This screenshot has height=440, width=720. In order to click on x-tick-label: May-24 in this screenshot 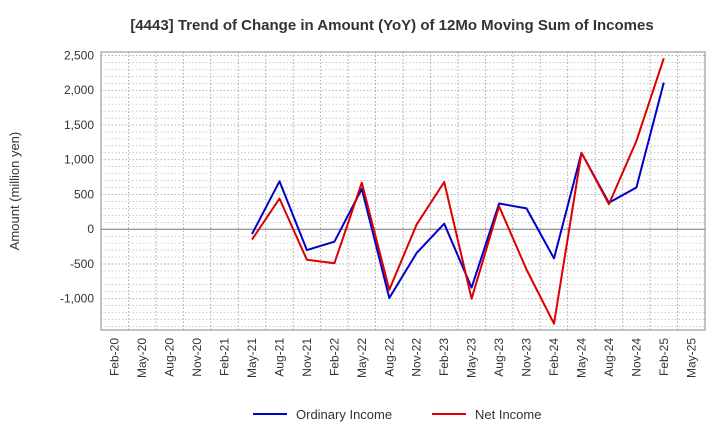, I will do `click(581, 358)`.